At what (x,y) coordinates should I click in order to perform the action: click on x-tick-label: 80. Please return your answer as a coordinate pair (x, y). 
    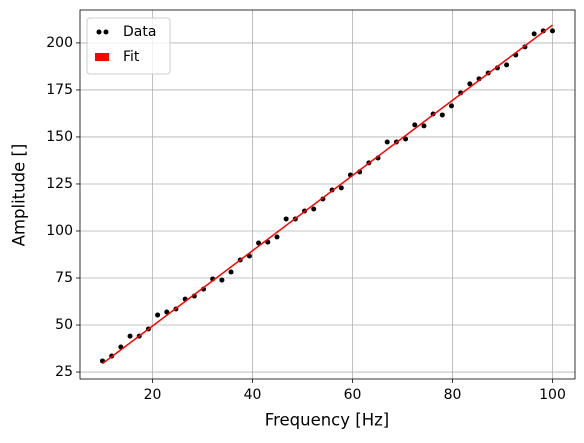
    Looking at the image, I should click on (453, 395).